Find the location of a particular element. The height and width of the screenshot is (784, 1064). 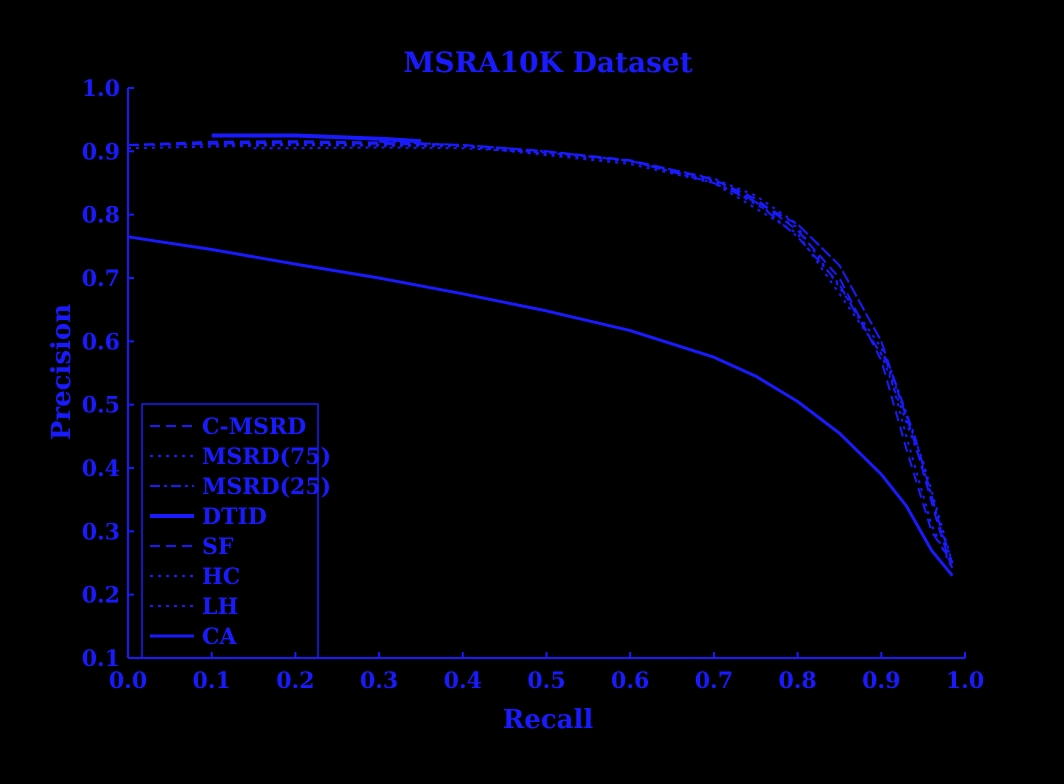

x-tick-label: 0.4 is located at coordinates (463, 681).